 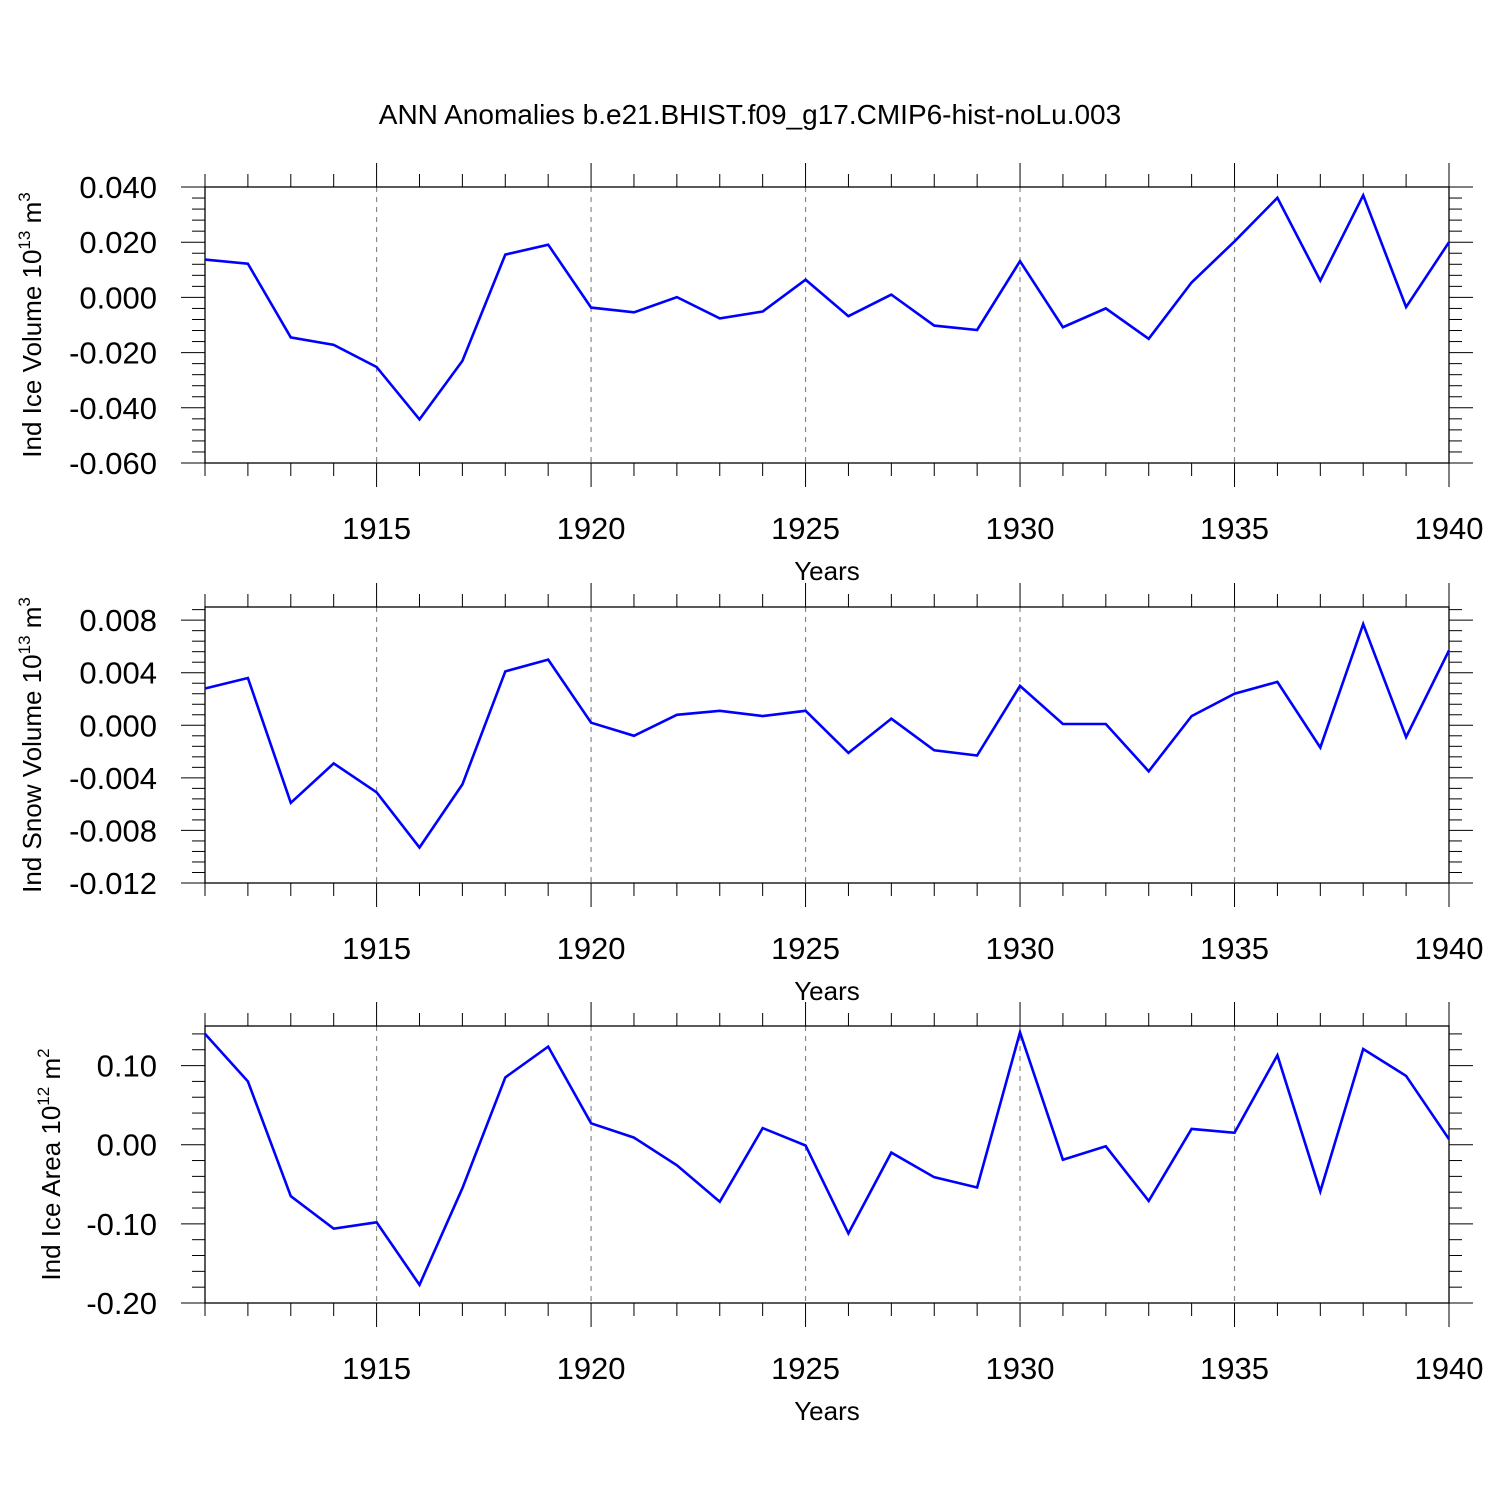 What do you see at coordinates (32, 354) in the screenshot?
I see `y-axis-label-main: Ind Ice Volume 10` at bounding box center [32, 354].